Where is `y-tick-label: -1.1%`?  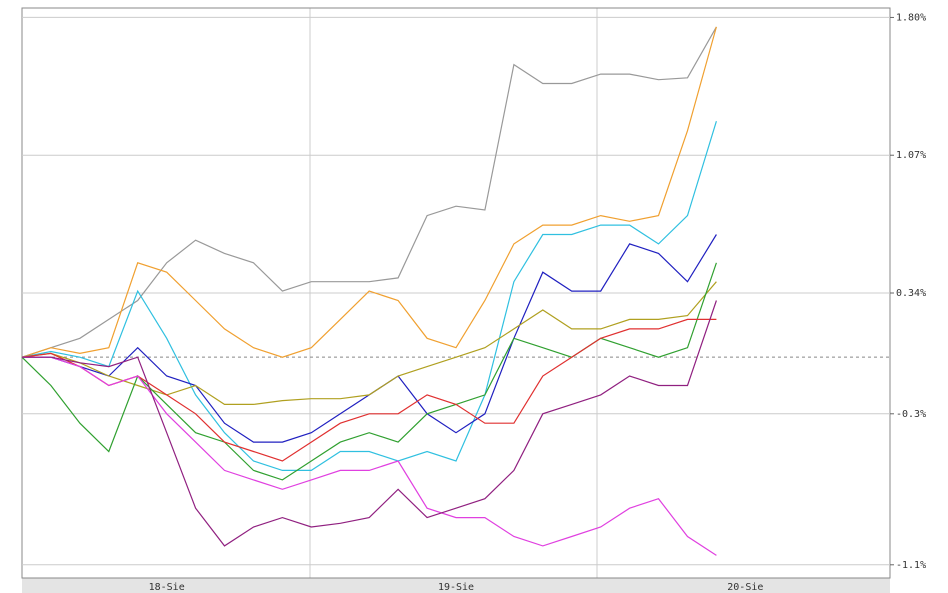
y-tick-label: -1.1% is located at coordinates (911, 565).